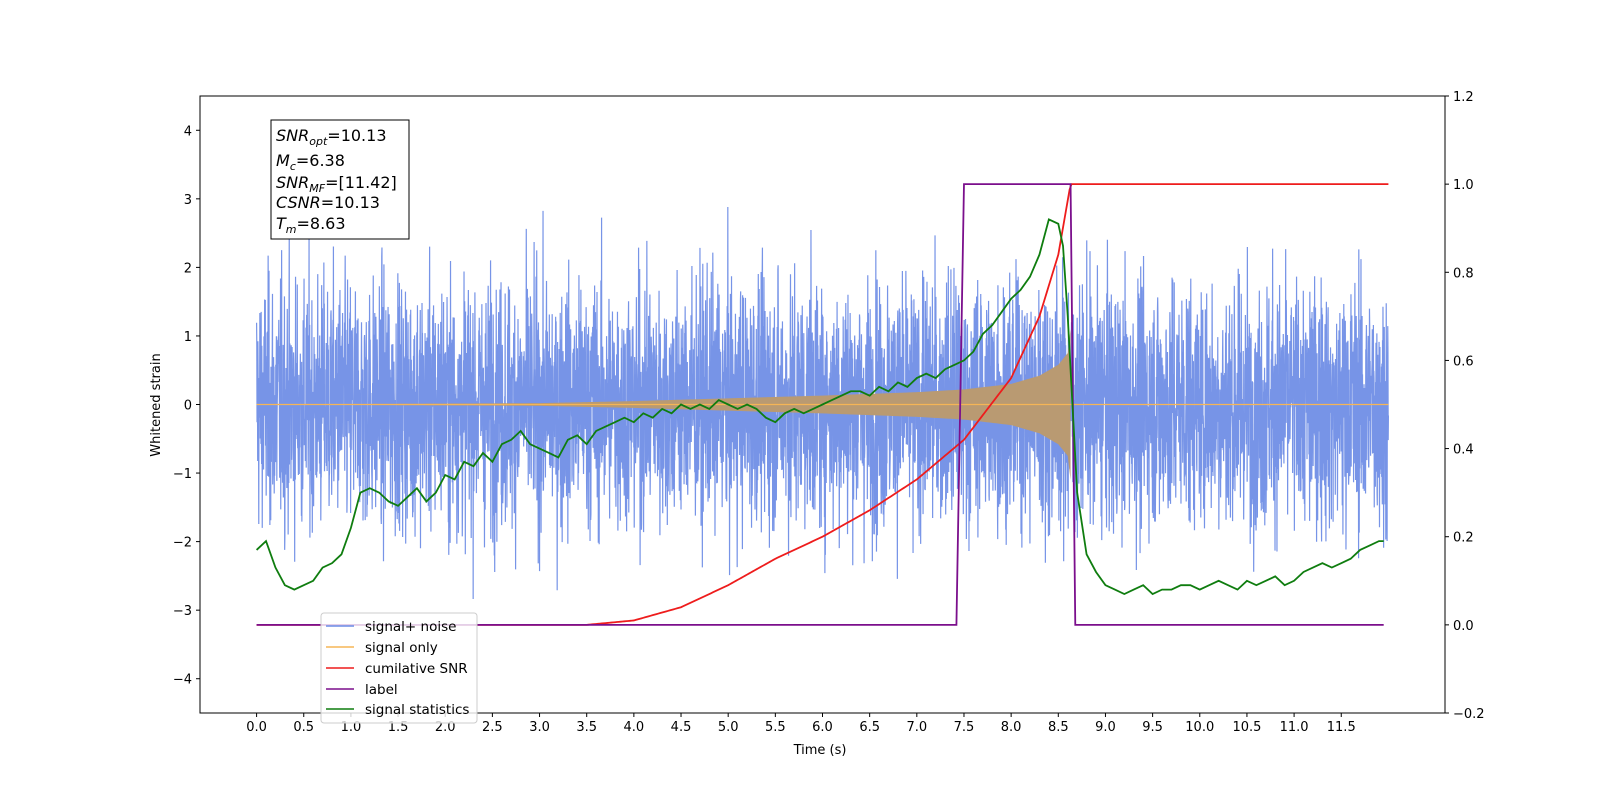 The height and width of the screenshot is (800, 1600). I want to click on x-axis-label: Time (s), so click(820, 750).